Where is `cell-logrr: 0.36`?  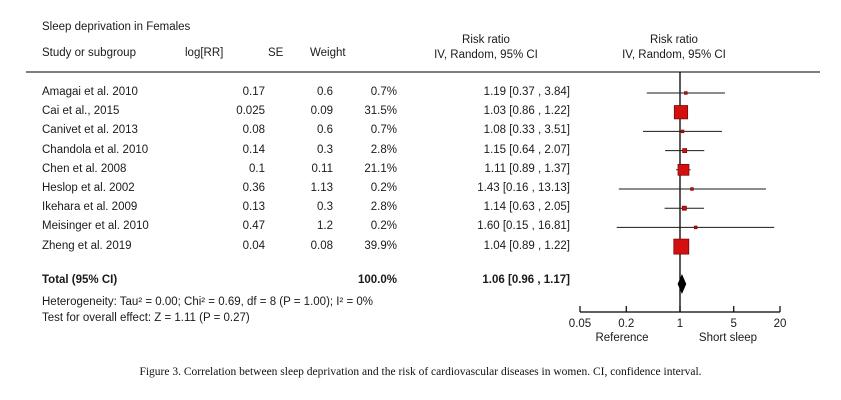 cell-logrr: 0.36 is located at coordinates (253, 188).